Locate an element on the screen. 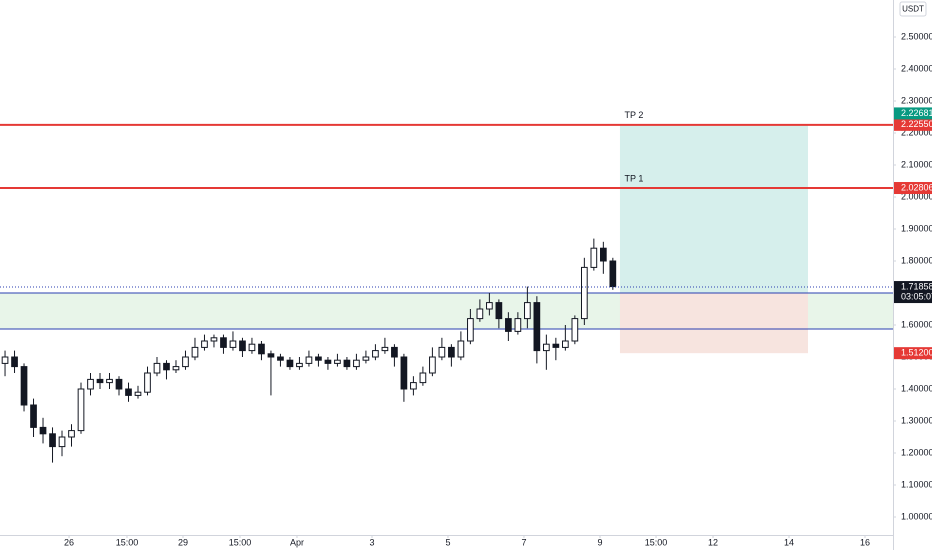 The image size is (932, 550). level-label: 2.22550 is located at coordinates (916, 124).